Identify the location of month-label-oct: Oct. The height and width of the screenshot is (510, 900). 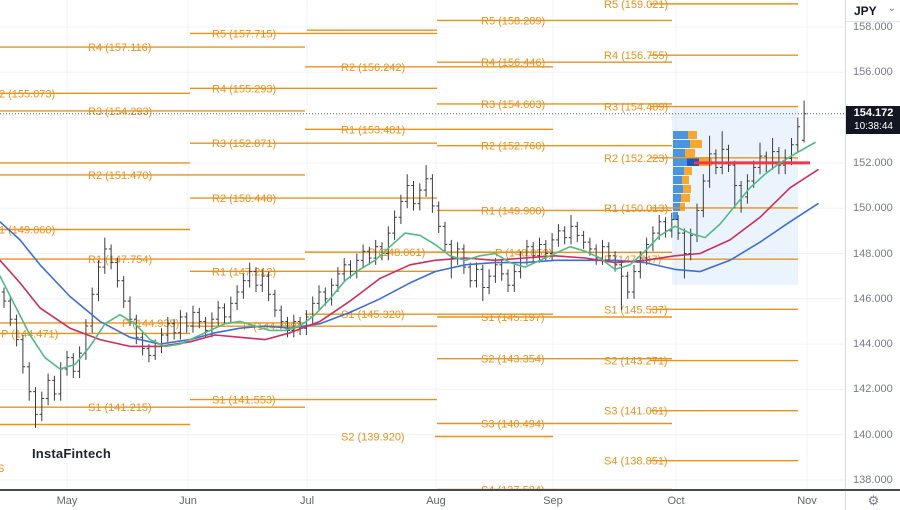
(676, 501).